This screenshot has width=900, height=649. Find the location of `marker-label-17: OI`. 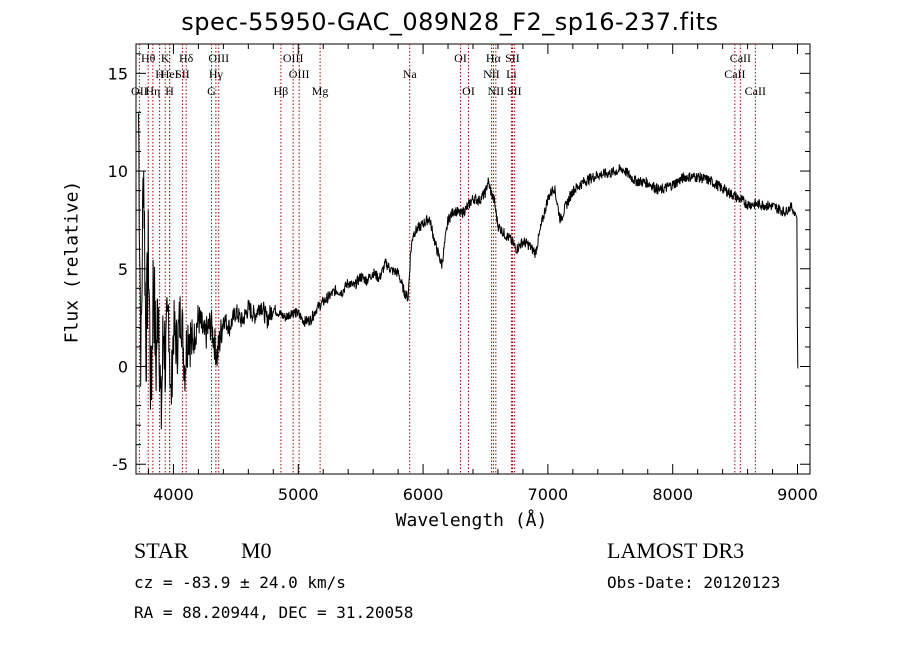

marker-label-17: OI is located at coordinates (460, 58).